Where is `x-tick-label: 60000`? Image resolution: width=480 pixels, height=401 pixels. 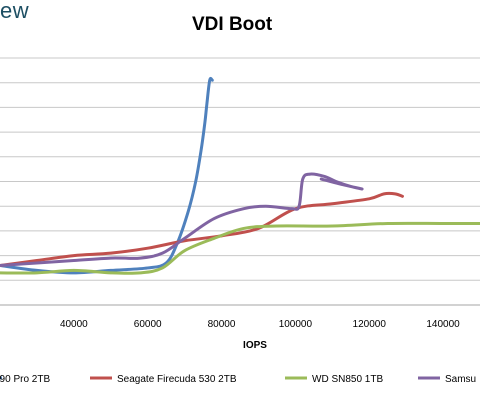 x-tick-label: 60000 is located at coordinates (148, 324).